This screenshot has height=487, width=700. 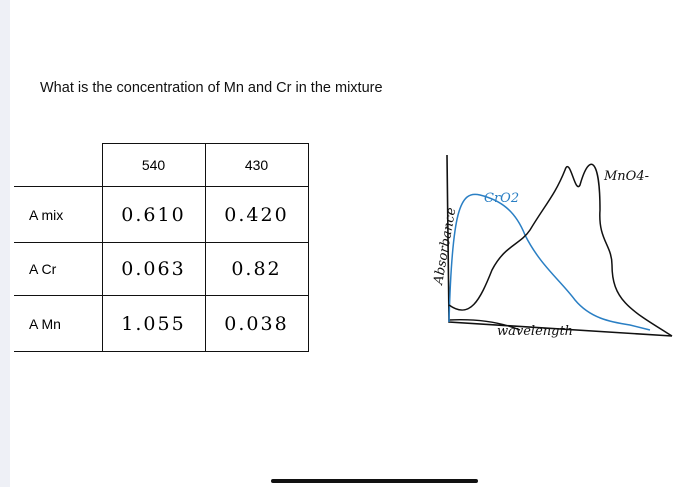 What do you see at coordinates (484, 325) in the screenshot?
I see `axis-stroke` at bounding box center [484, 325].